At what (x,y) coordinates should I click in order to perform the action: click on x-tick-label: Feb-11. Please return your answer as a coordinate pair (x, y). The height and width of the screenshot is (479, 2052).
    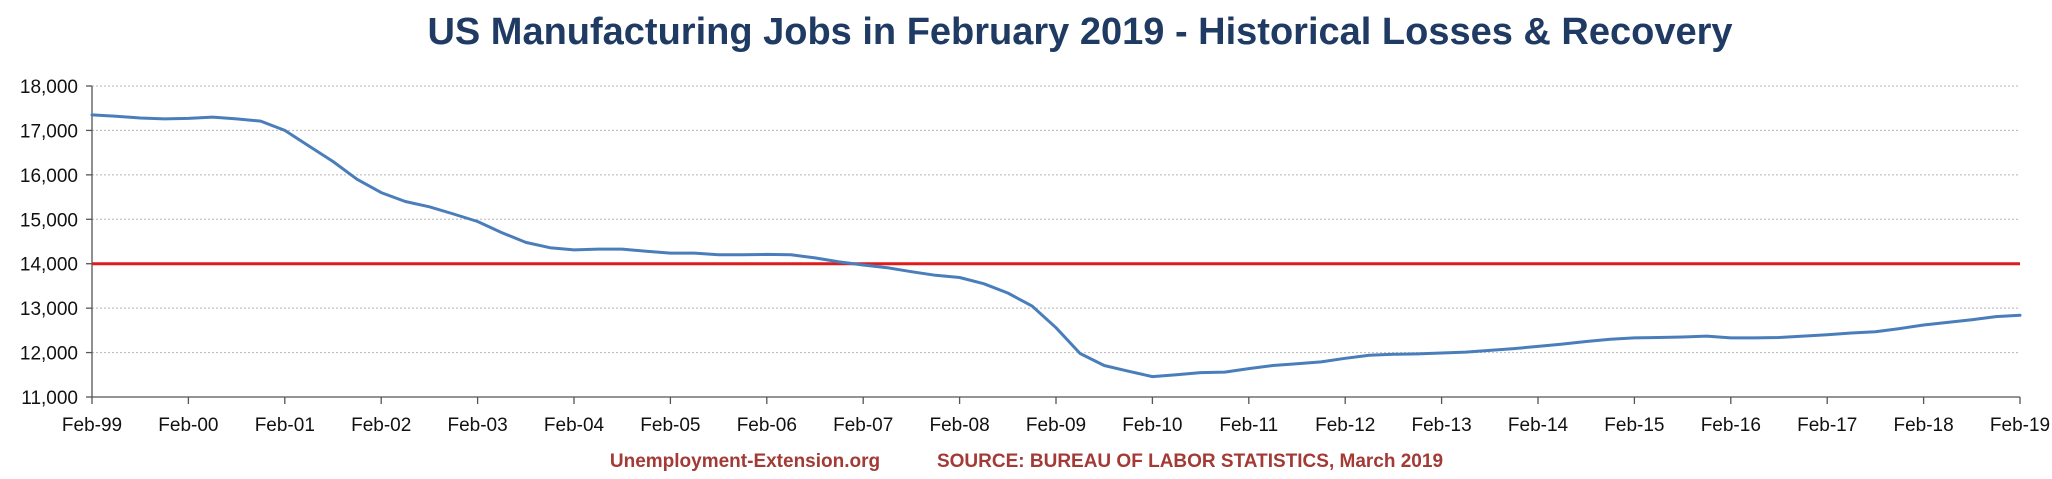
    Looking at the image, I should click on (1248, 425).